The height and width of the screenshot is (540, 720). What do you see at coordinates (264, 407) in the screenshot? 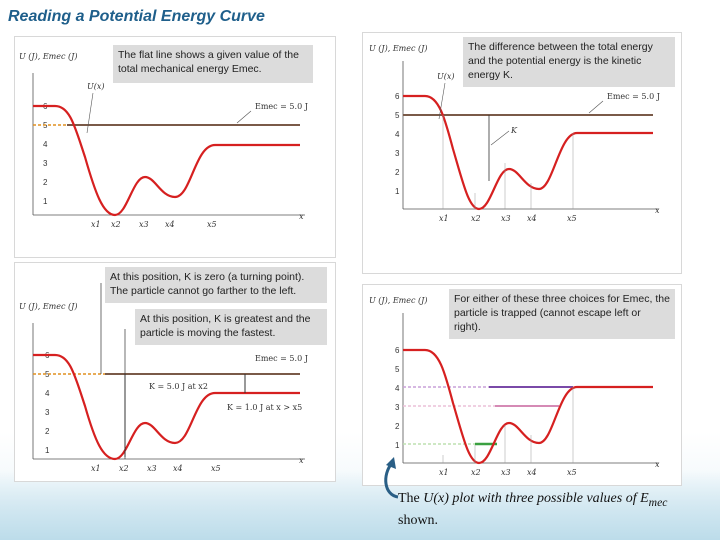
I see `k-label-x5: K = 1.0 J at x > x5` at bounding box center [264, 407].